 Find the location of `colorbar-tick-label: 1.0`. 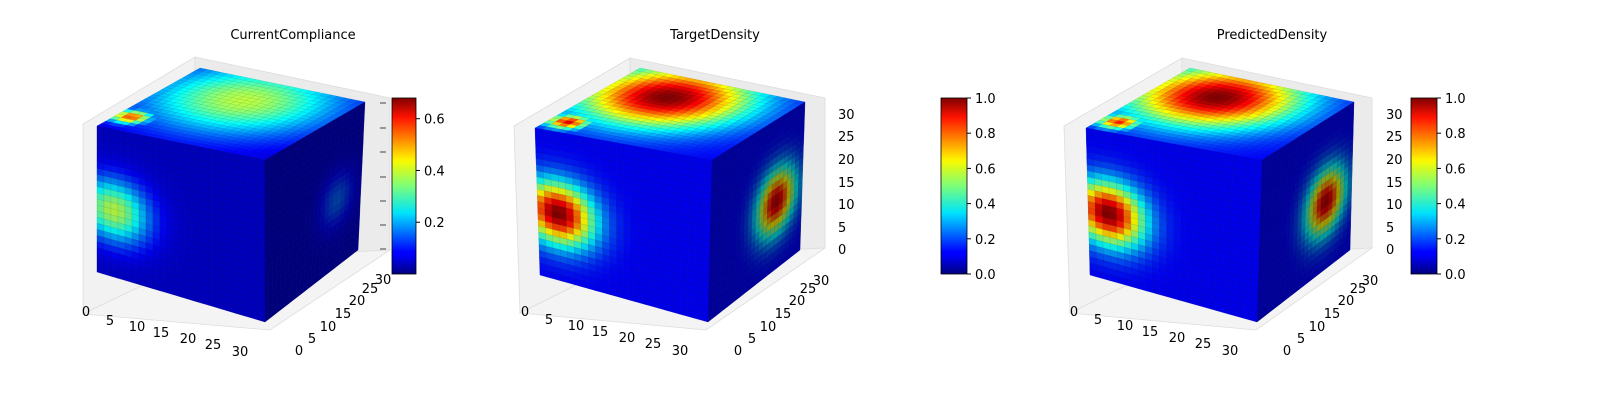

colorbar-tick-label: 1.0 is located at coordinates (985, 99).